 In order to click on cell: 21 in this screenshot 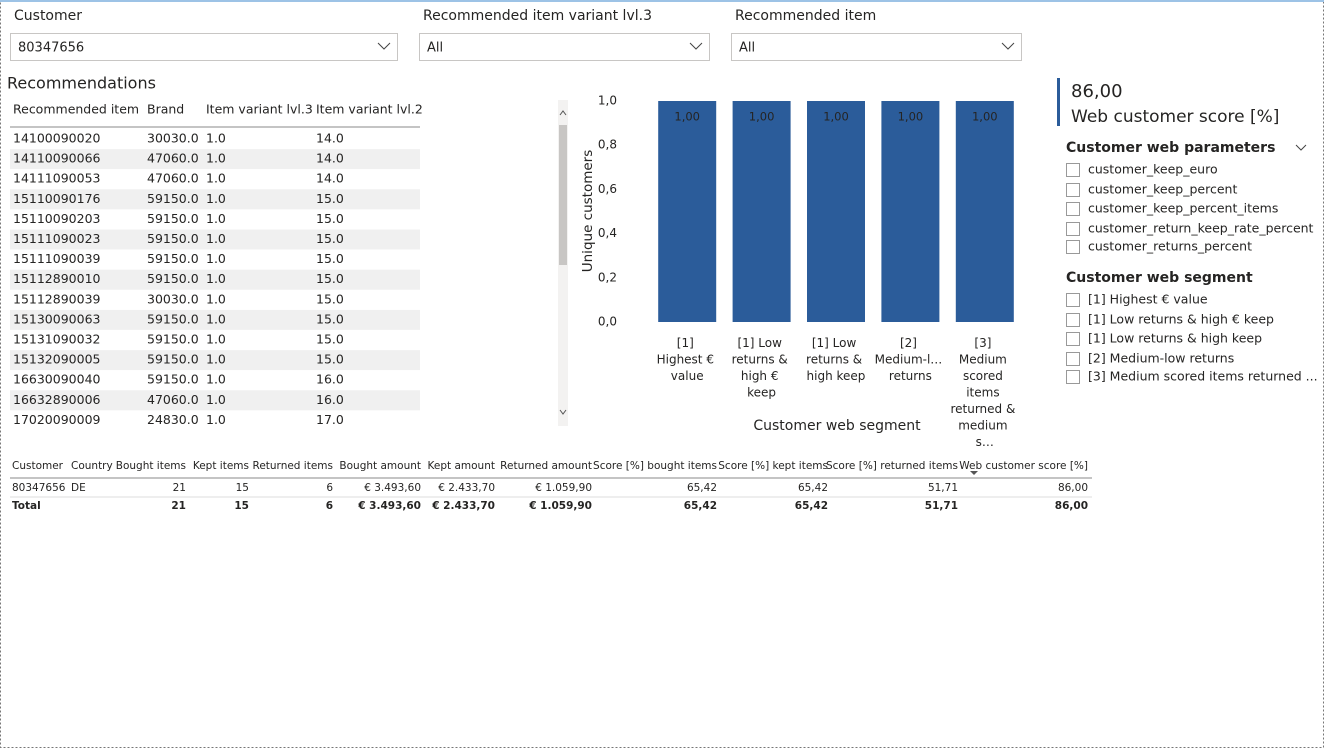, I will do `click(179, 488)`.